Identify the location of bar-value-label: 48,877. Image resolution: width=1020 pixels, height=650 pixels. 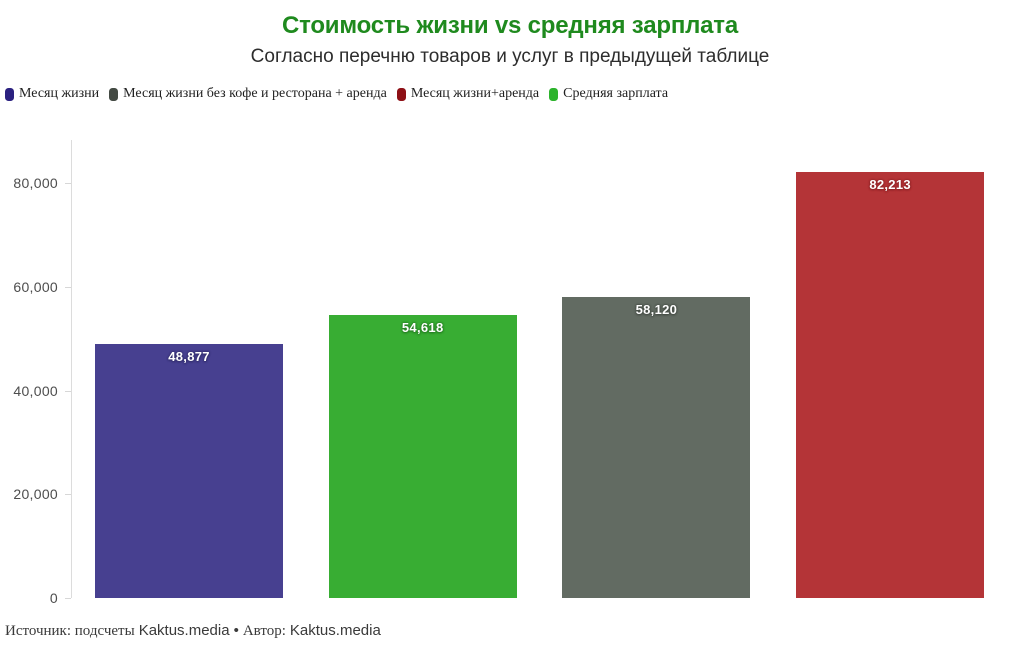
(189, 357).